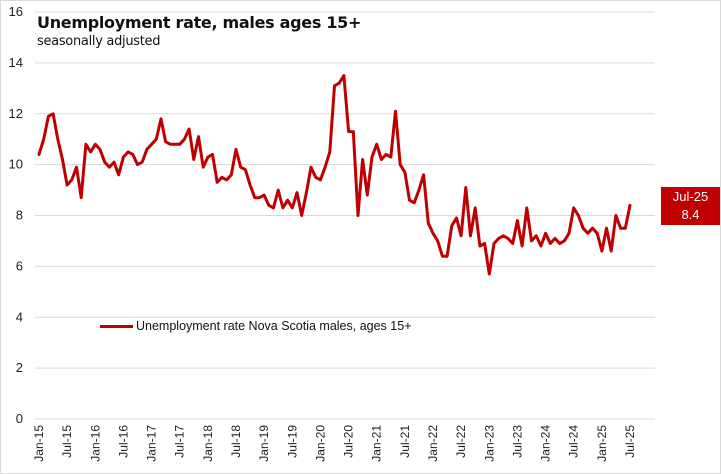 This screenshot has width=721, height=474. Describe the element at coordinates (152, 443) in the screenshot. I see `x-tick-label: Jan-17` at that location.